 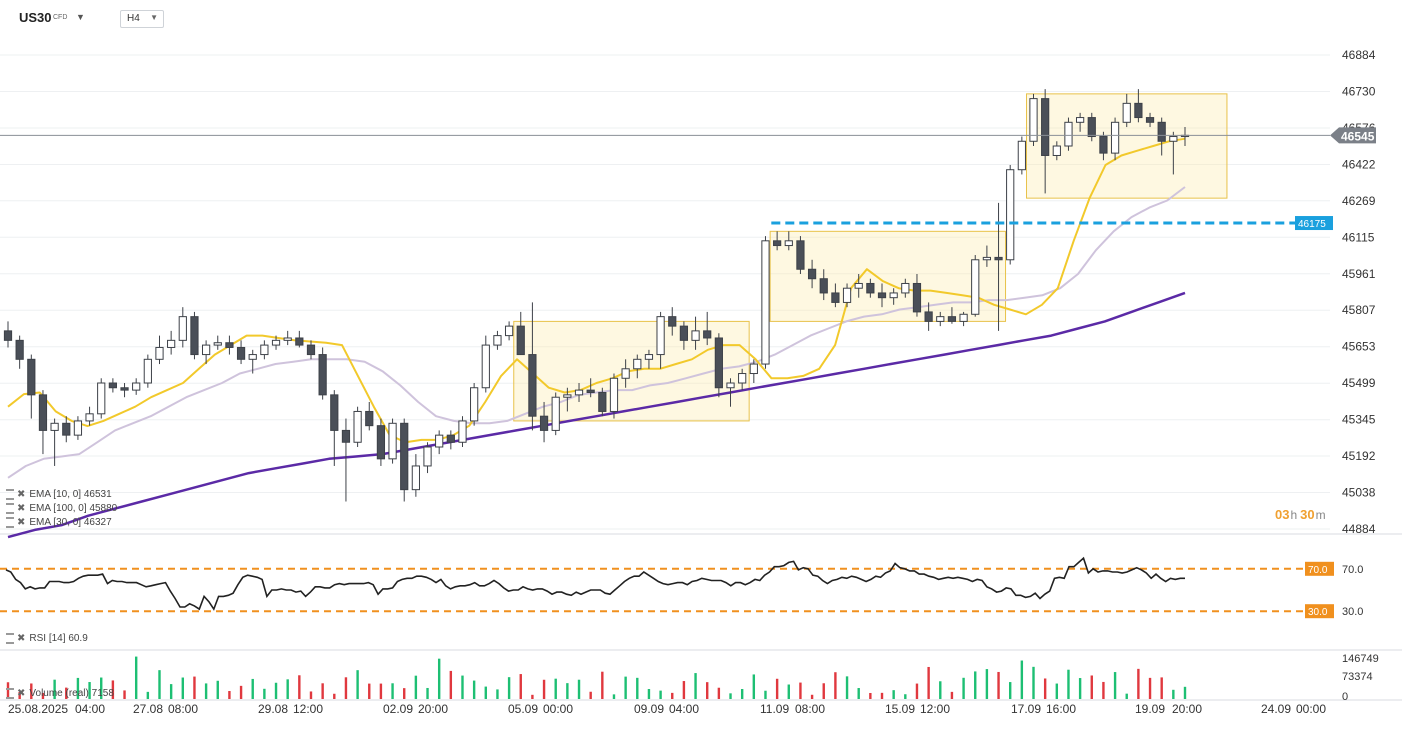 What do you see at coordinates (80, 17) in the screenshot?
I see `chevron-down-icon: ▼` at bounding box center [80, 17].